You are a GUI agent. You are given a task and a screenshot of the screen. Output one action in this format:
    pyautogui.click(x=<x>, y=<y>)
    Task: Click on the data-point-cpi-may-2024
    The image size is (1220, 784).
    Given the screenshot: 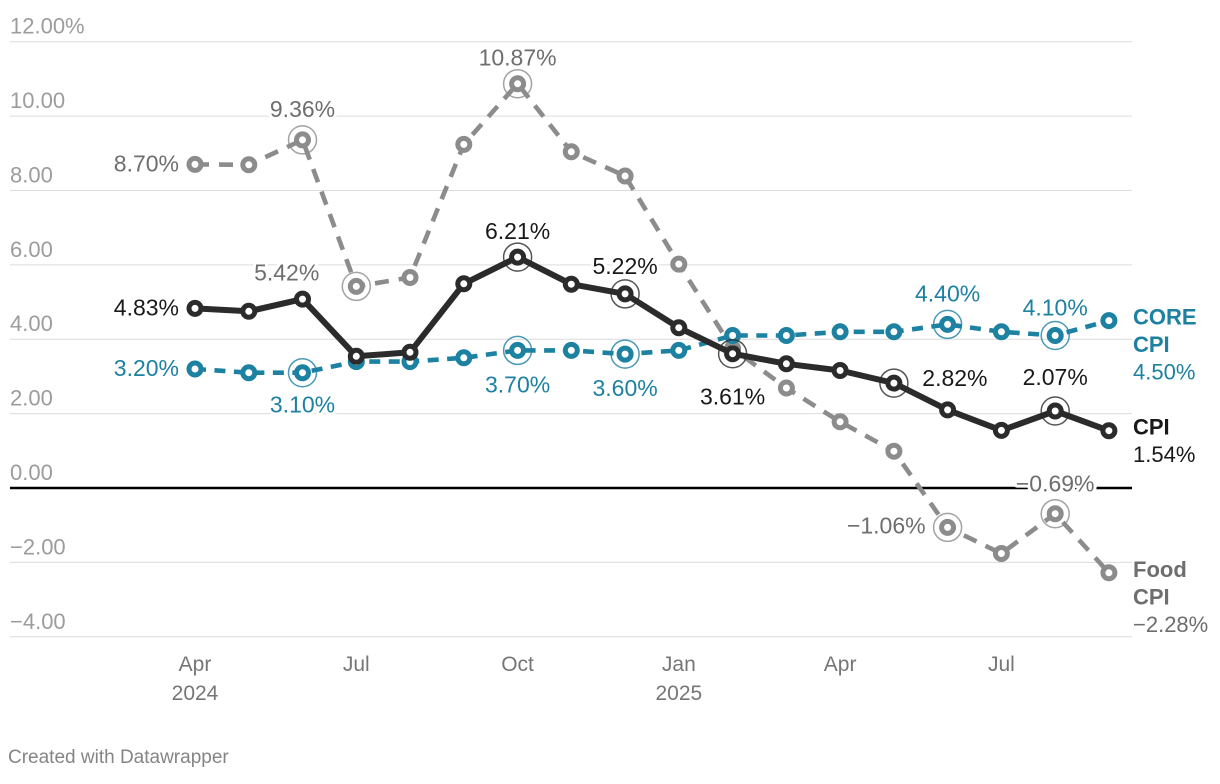 What is the action you would take?
    pyautogui.click(x=249, y=311)
    